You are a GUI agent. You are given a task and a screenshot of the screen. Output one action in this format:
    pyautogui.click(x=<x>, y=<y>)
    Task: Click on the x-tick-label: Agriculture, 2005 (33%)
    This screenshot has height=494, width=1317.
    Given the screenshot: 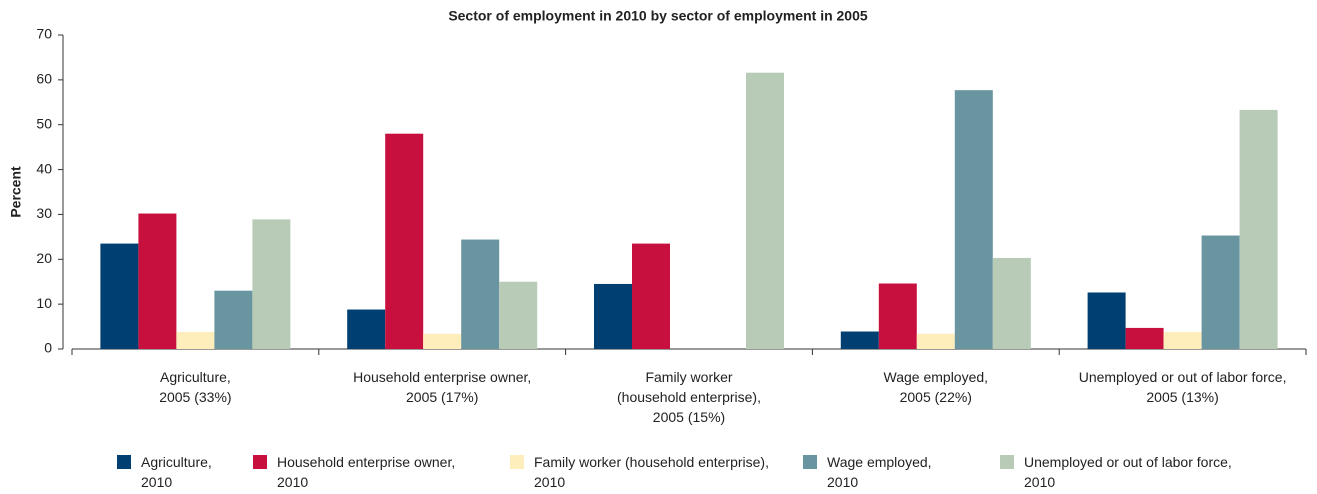 What is the action you would take?
    pyautogui.click(x=195, y=387)
    